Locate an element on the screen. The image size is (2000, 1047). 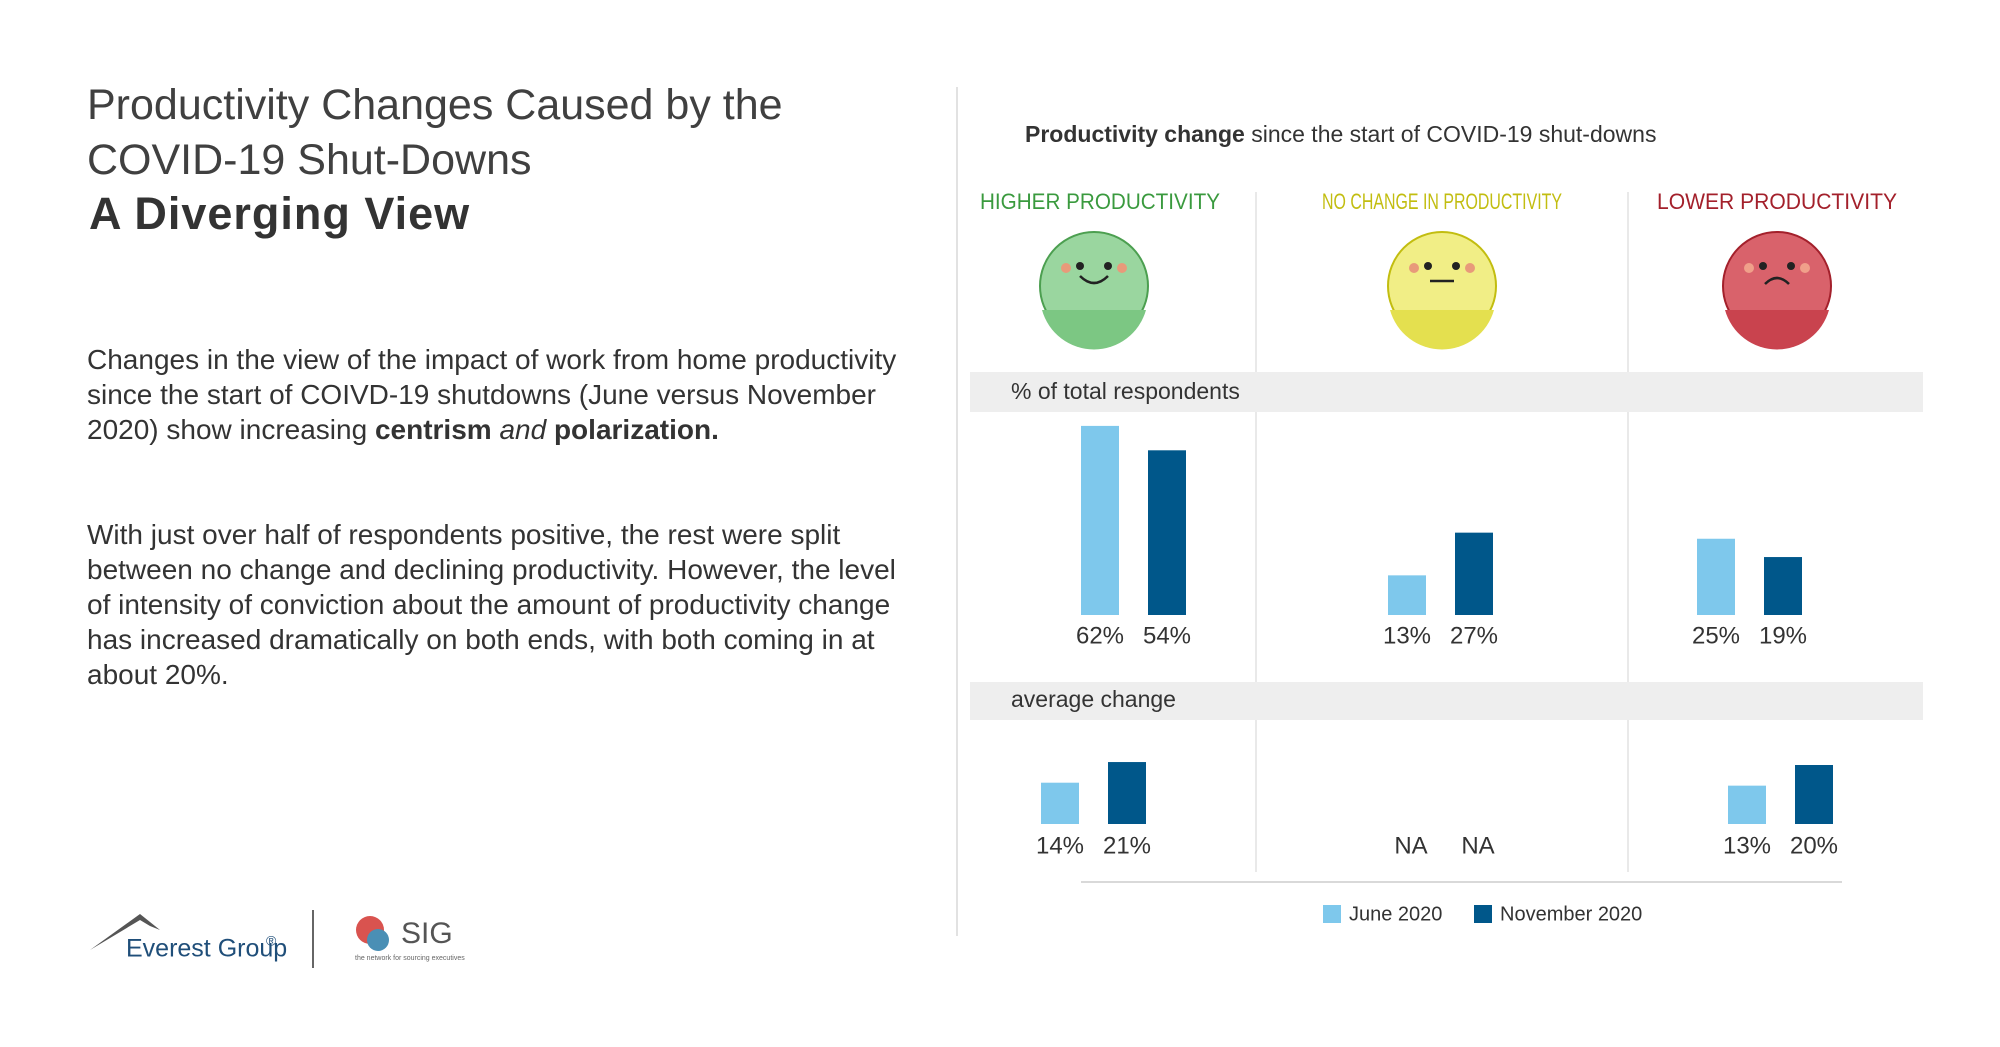
logo-tagline: the network for sourcing executives is located at coordinates (410, 958).